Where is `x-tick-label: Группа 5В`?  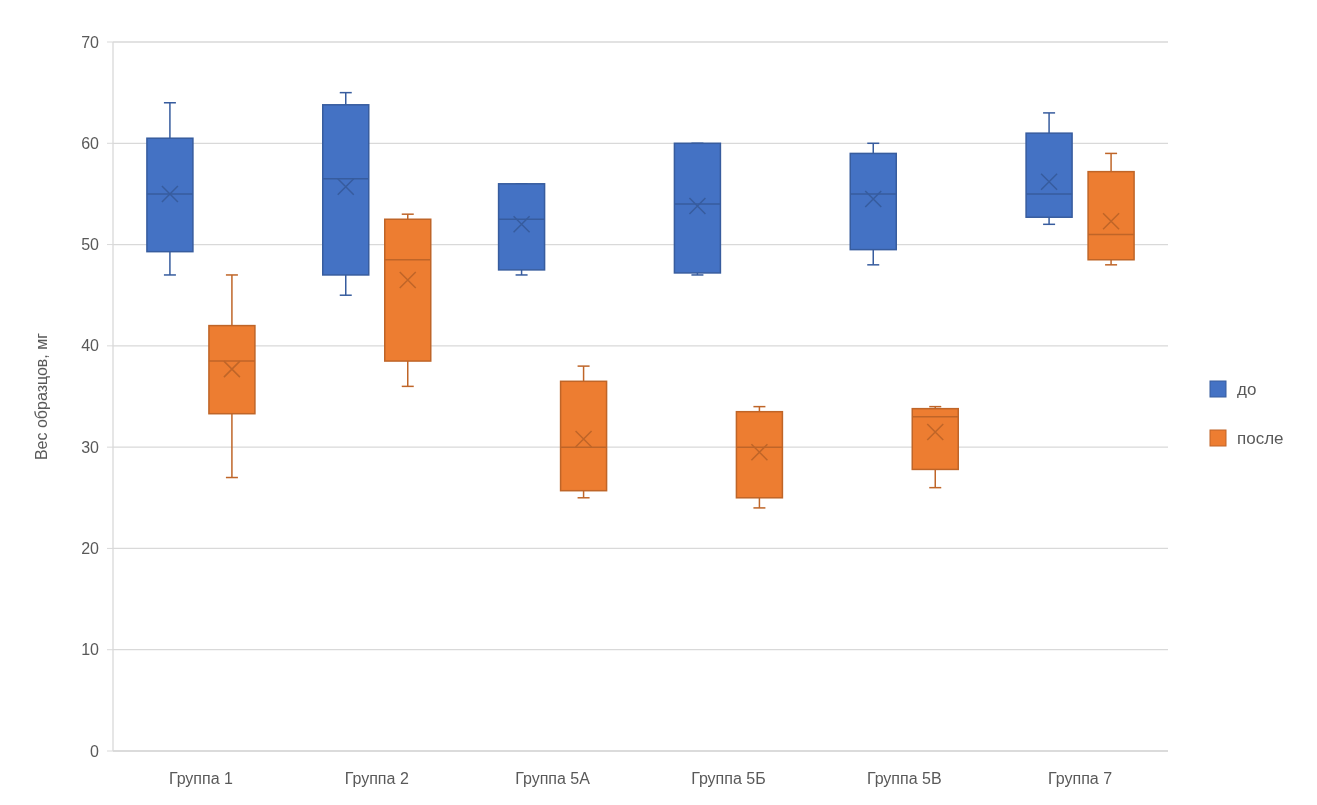 x-tick-label: Группа 5В is located at coordinates (904, 778).